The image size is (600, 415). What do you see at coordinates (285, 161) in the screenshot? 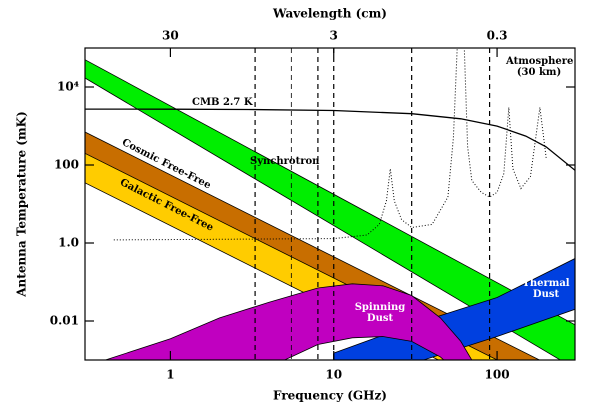
I see `series-label: Synchrotron` at bounding box center [285, 161].